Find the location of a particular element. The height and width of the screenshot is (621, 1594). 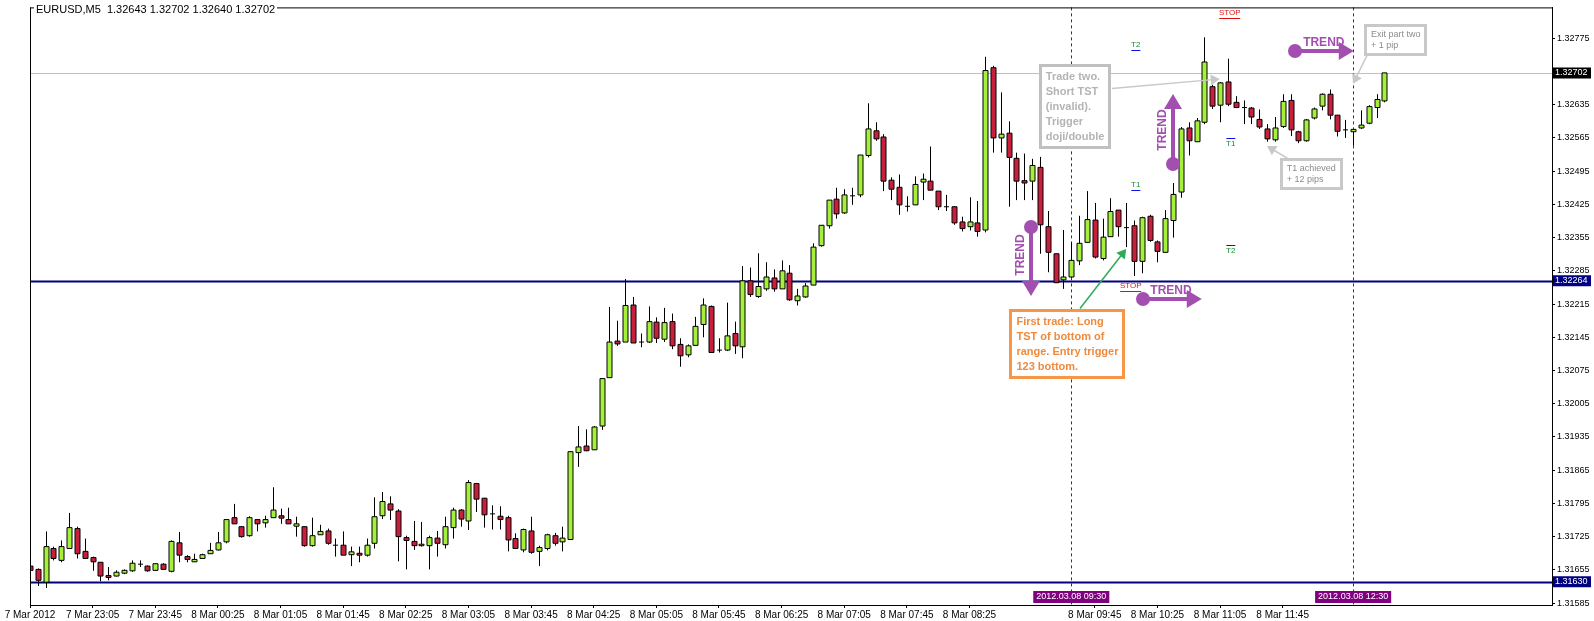

y-tick-label: 1.31655 is located at coordinates (1573, 569).